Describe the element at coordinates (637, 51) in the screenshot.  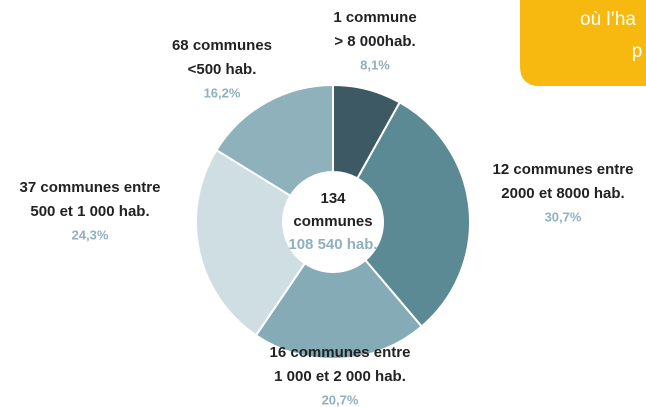
I see `callout-text: p` at that location.